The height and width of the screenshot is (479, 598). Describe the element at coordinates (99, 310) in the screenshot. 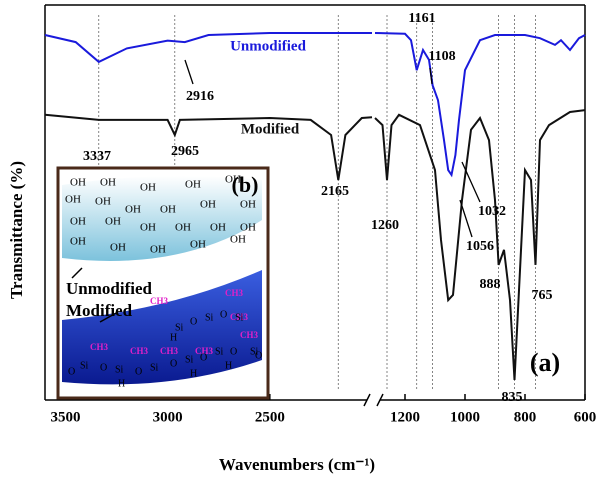

I see `inset-modified: Modified` at that location.